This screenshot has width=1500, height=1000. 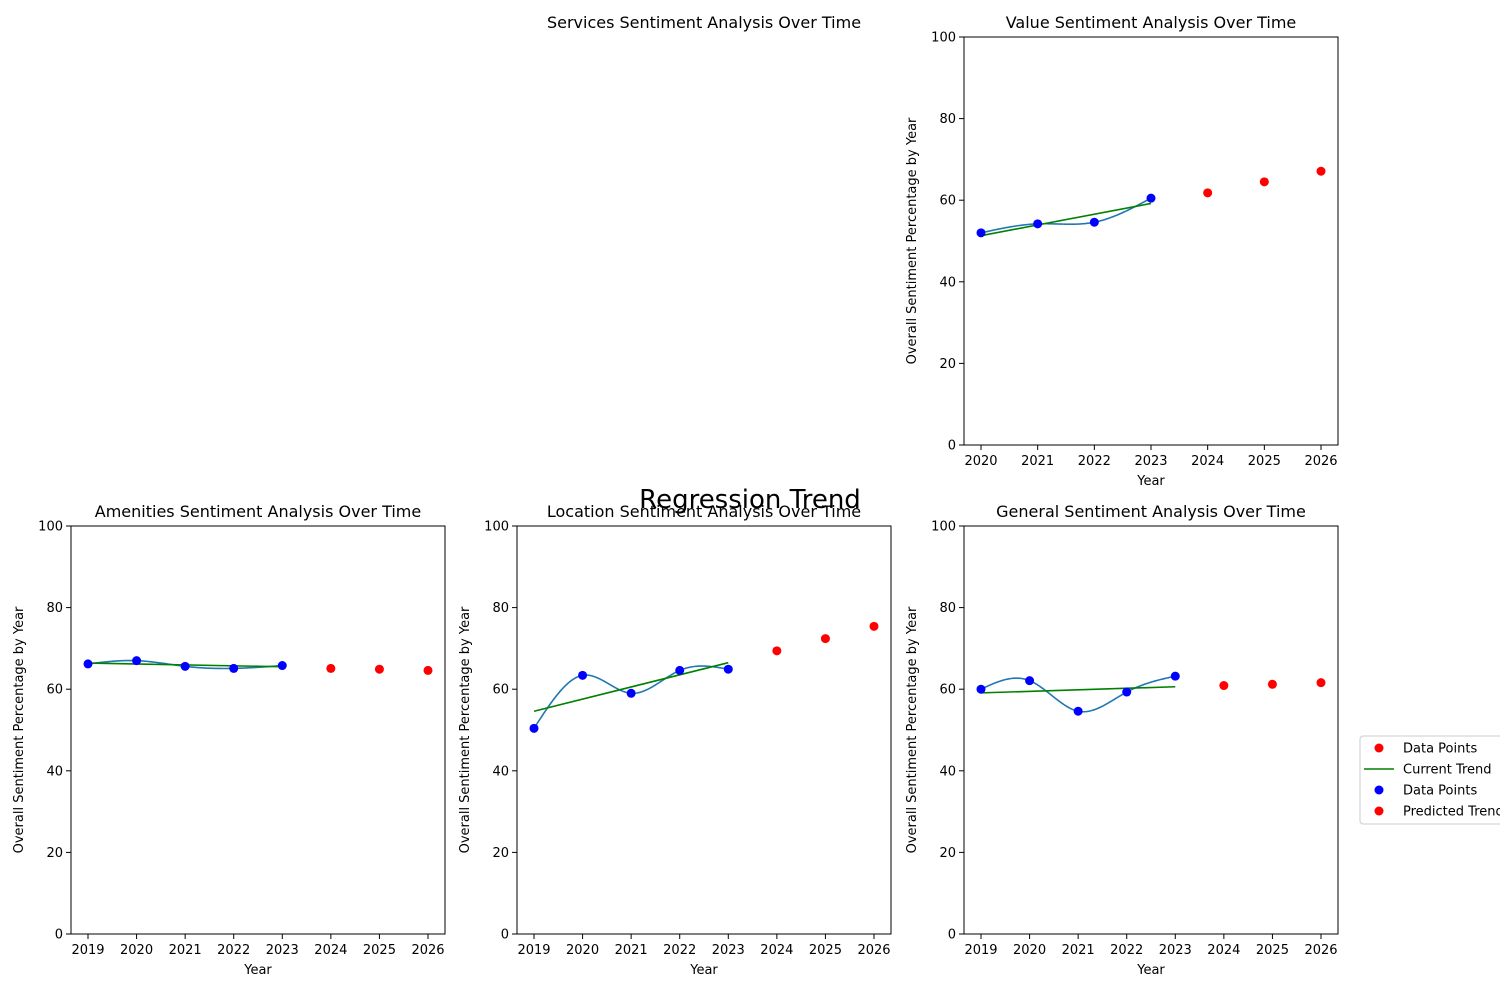 What do you see at coordinates (258, 511) in the screenshot?
I see `subplot-title: Amenities Sentiment Analysis Over Time` at bounding box center [258, 511].